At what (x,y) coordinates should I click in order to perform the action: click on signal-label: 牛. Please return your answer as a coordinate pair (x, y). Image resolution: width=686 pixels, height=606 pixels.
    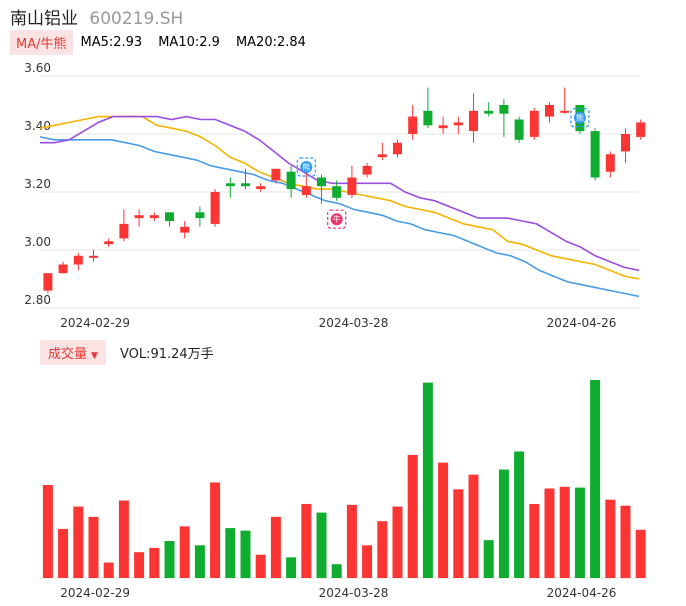
    Looking at the image, I should click on (337, 219).